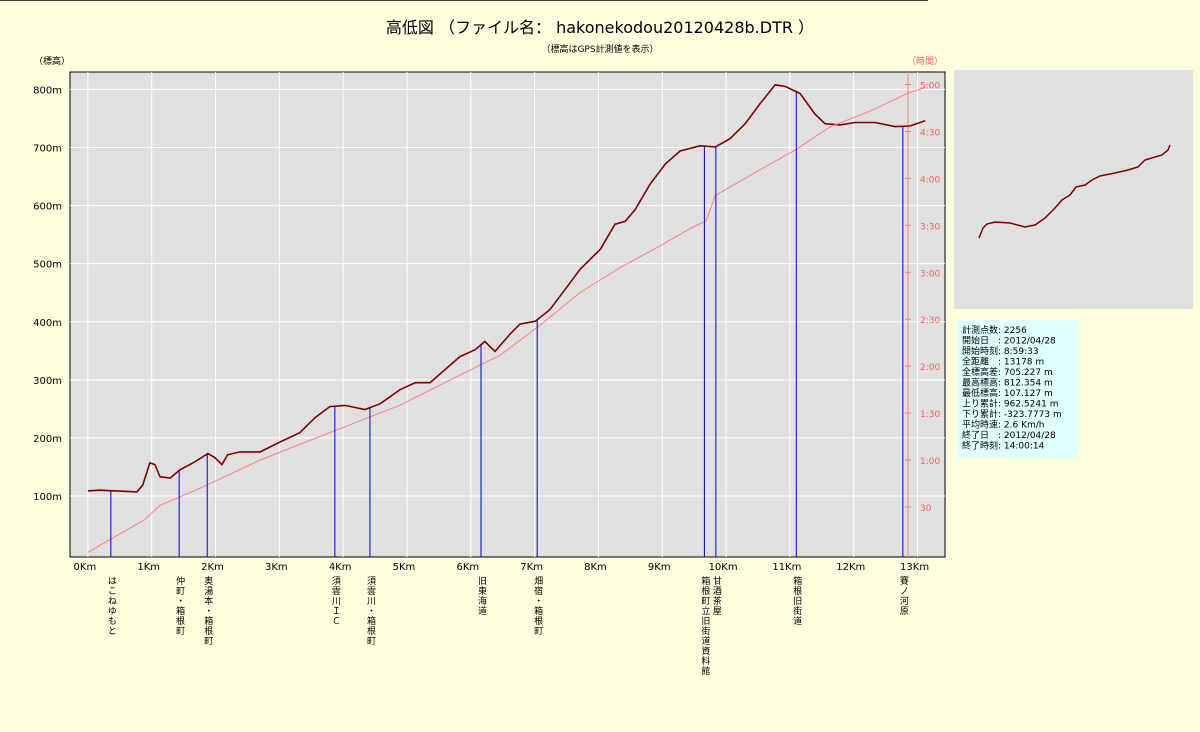  I want to click on y-tick-label: 500m, so click(47, 265).